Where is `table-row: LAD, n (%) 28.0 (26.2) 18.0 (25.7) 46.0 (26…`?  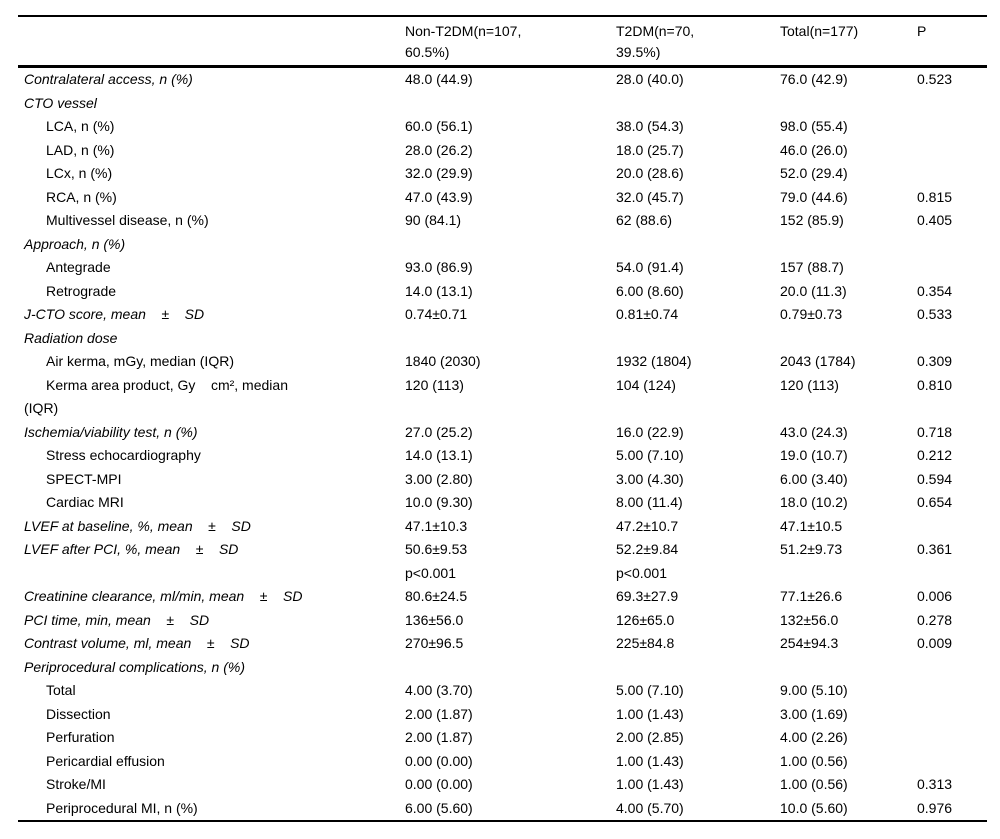 table-row: LAD, n (%) 28.0 (26.2) 18.0 (25.7) 46.0 (26… is located at coordinates (502, 151).